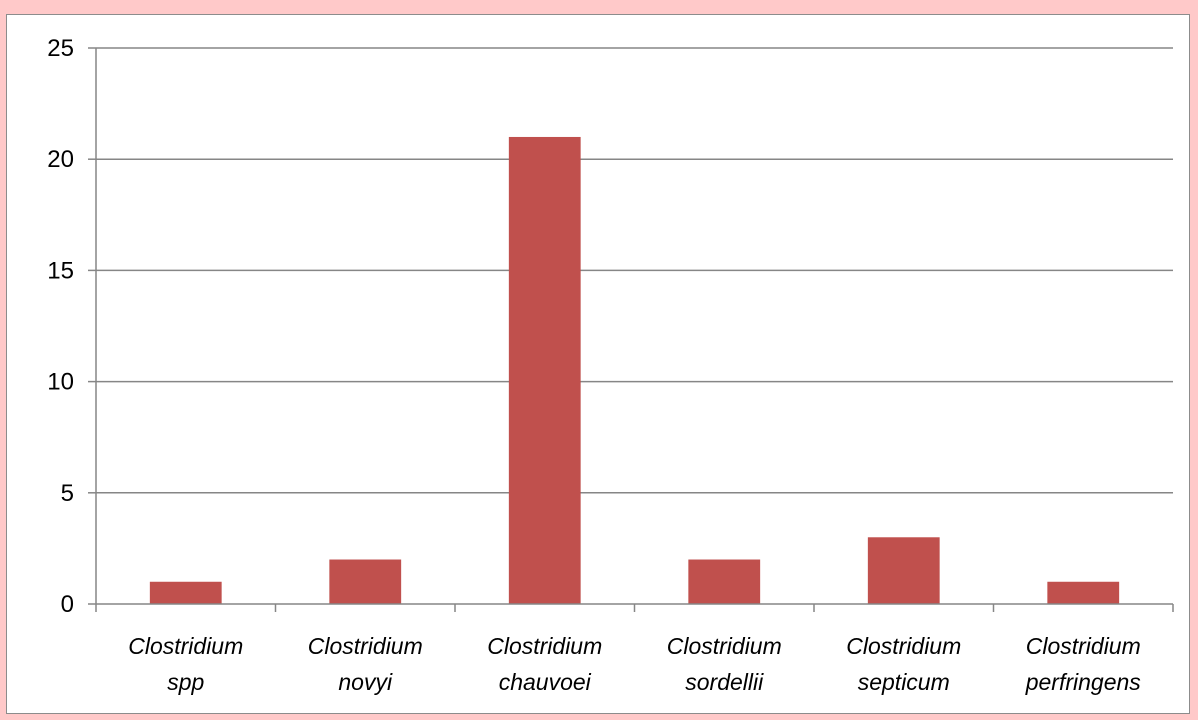 The height and width of the screenshot is (720, 1198). I want to click on x-tick-label-2: Clostridium novyi, so click(365, 664).